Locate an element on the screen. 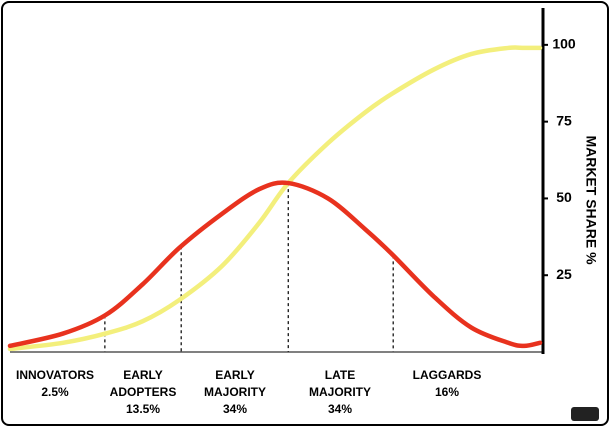 This screenshot has height=427, width=610. segment-name: EARLY MAJORITY is located at coordinates (234, 383).